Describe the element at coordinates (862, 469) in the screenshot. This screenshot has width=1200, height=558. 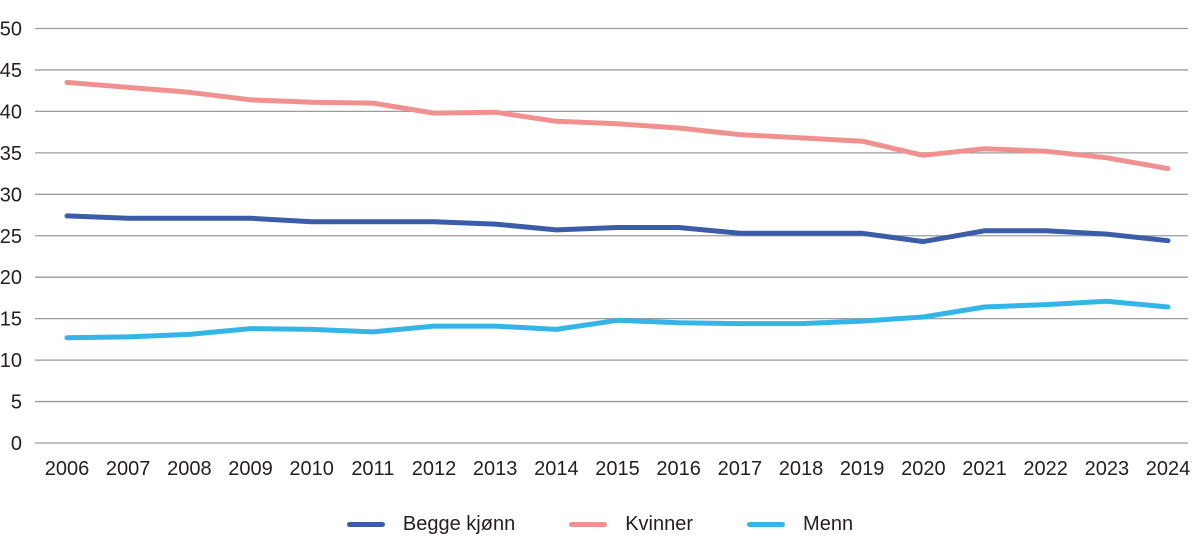
I see `x-tick-label-2019: 2019` at that location.